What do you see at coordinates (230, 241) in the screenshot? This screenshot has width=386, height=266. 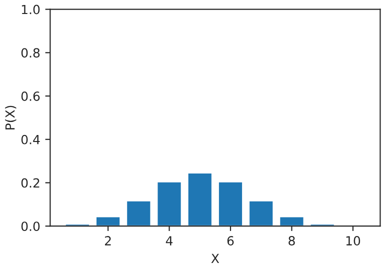 I see `x-tick-label: 6` at bounding box center [230, 241].